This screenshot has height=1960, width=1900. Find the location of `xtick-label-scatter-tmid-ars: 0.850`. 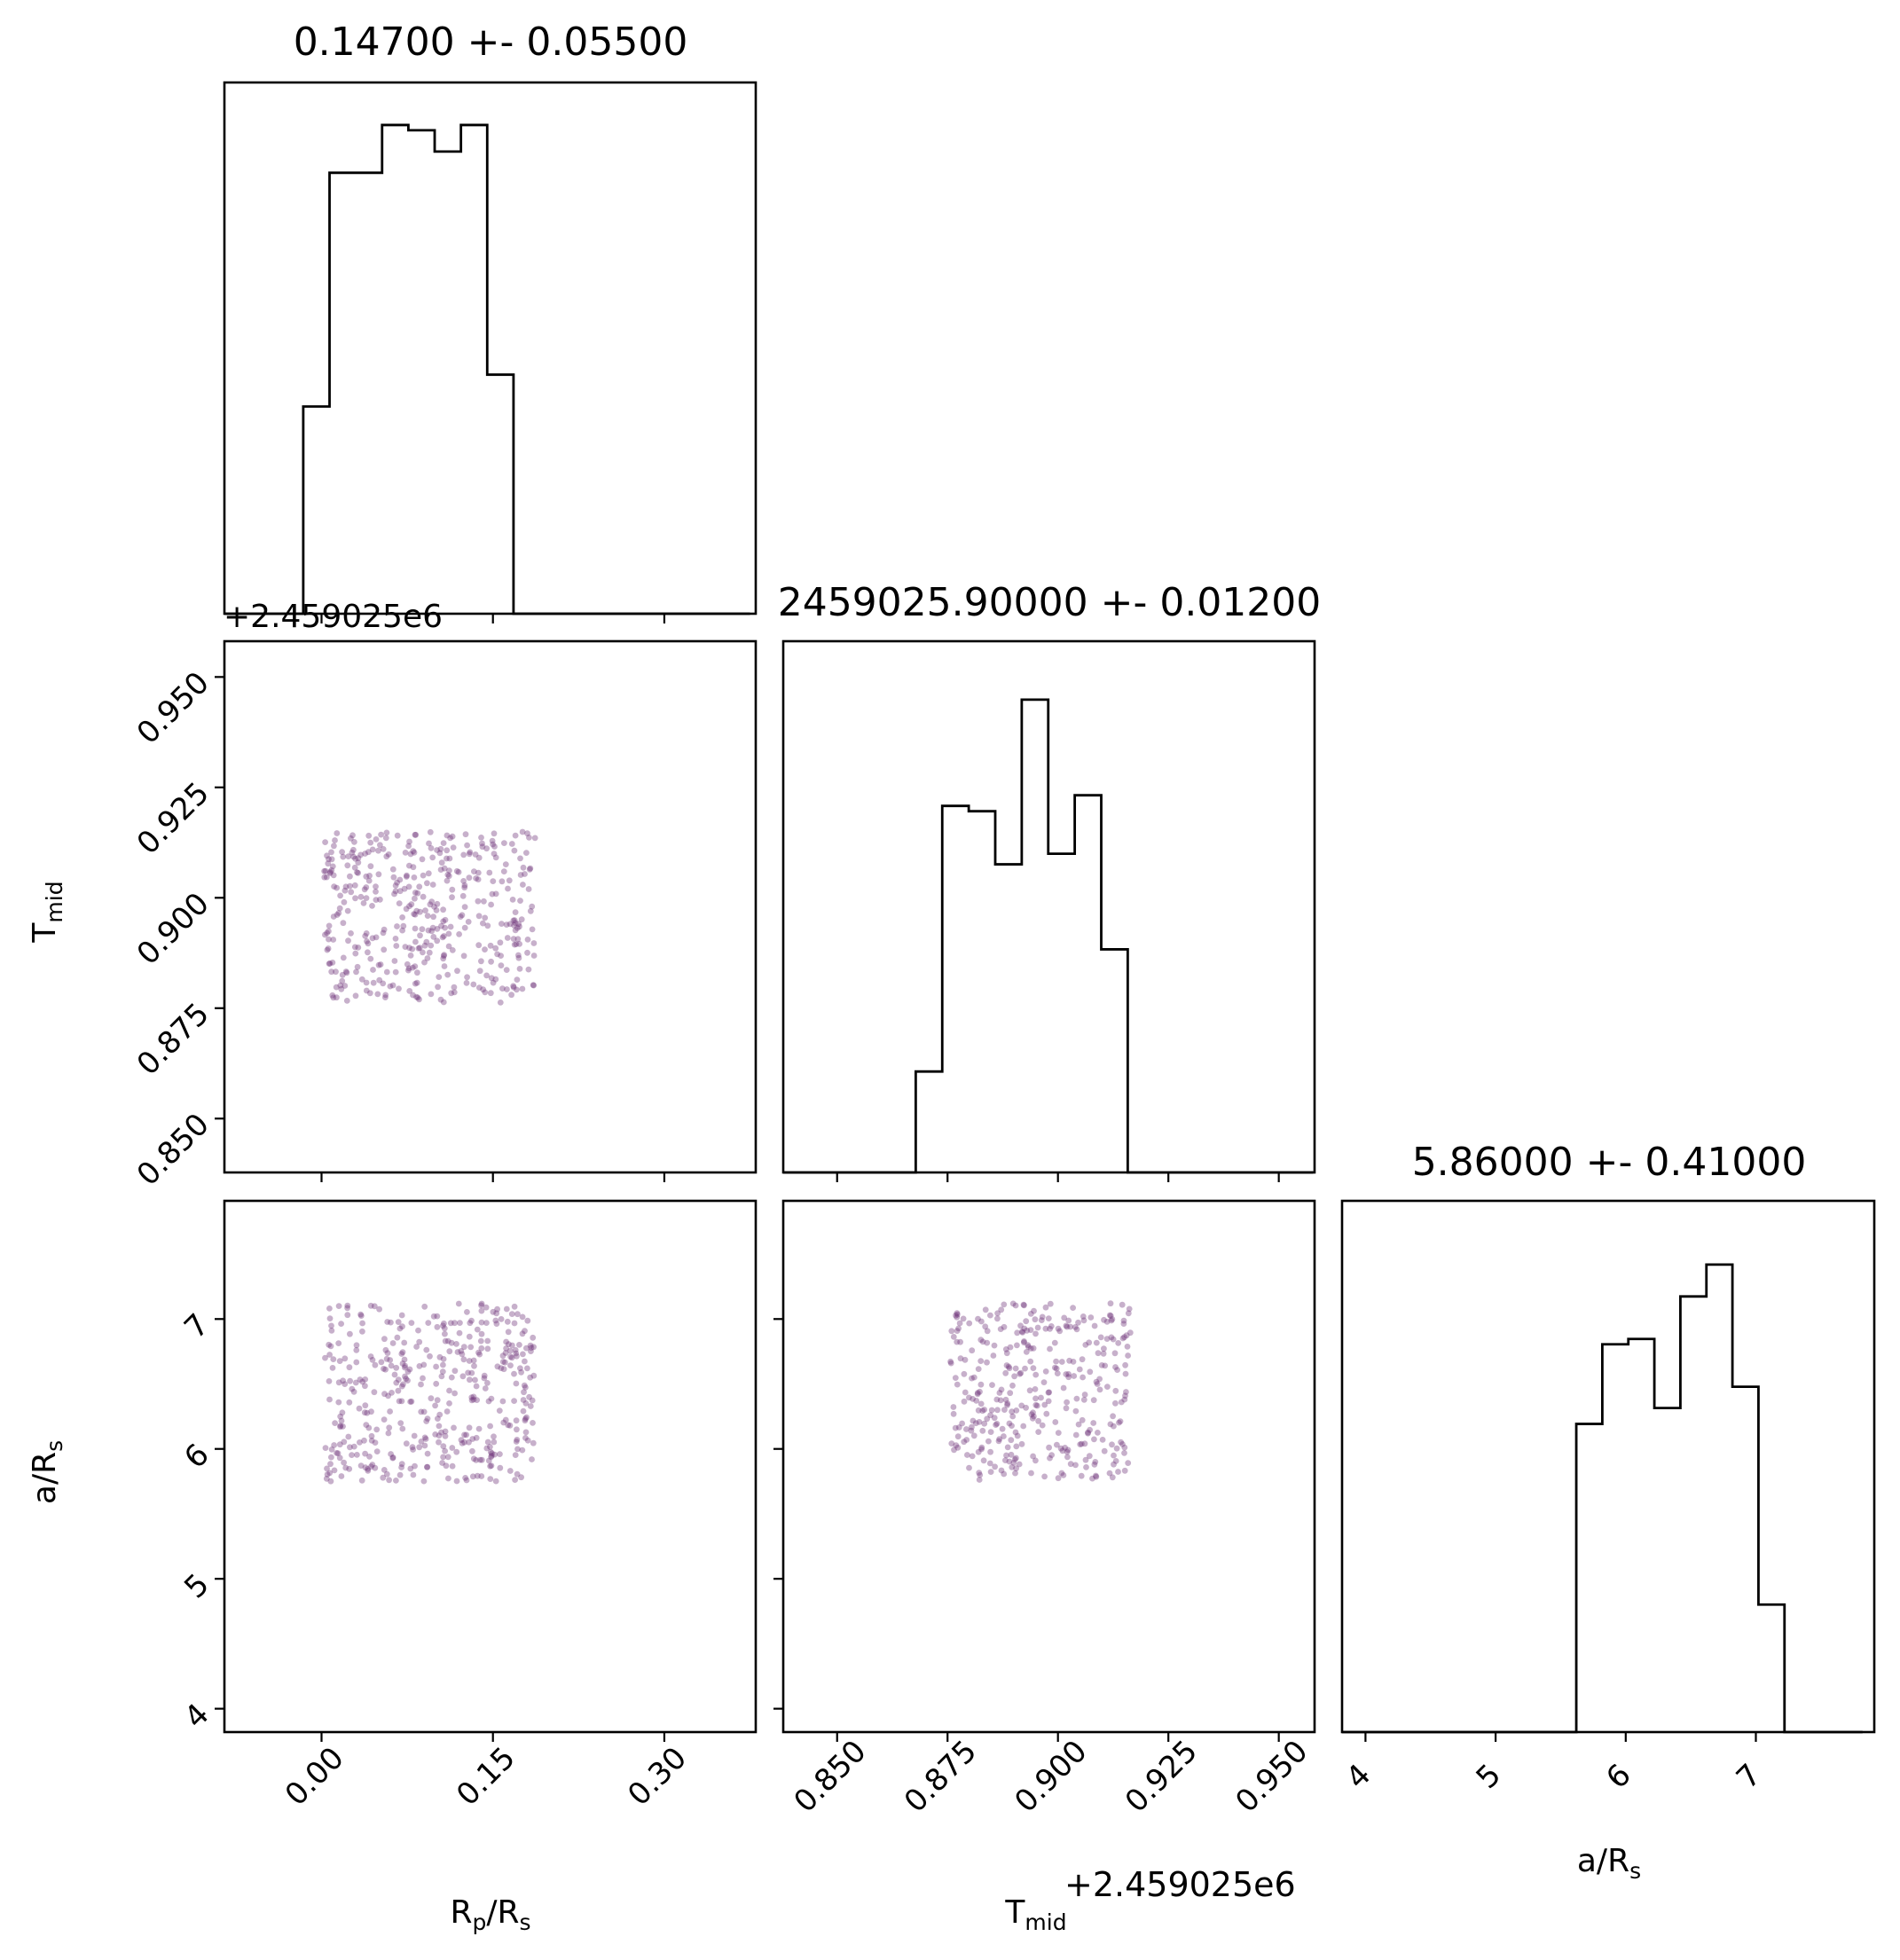

xtick-label-scatter-tmid-ars: 0.850 is located at coordinates (830, 1777).